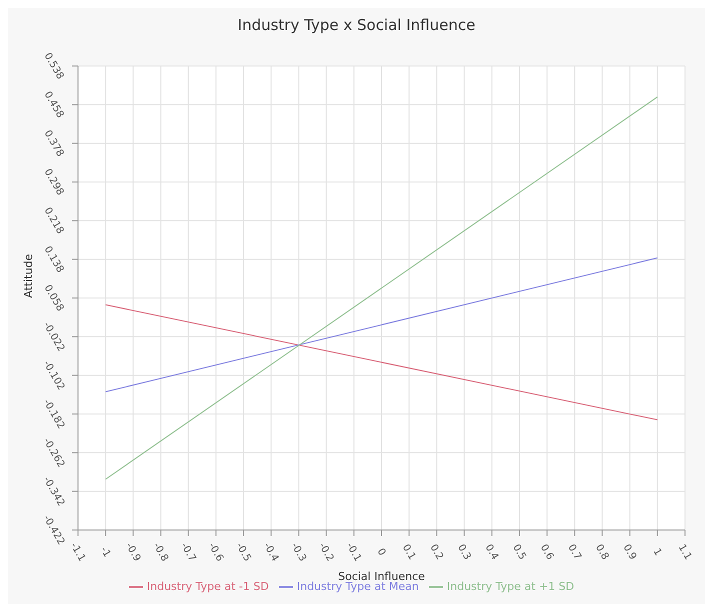 The image size is (713, 612). Describe the element at coordinates (298, 552) in the screenshot. I see `x-tick-label: -0.3` at that location.